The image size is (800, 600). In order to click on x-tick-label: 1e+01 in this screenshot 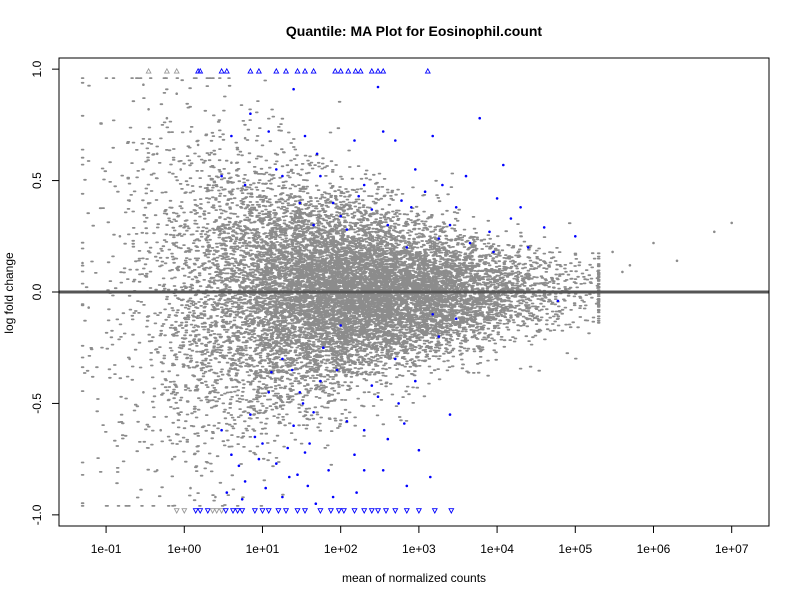, I will do `click(263, 549)`.